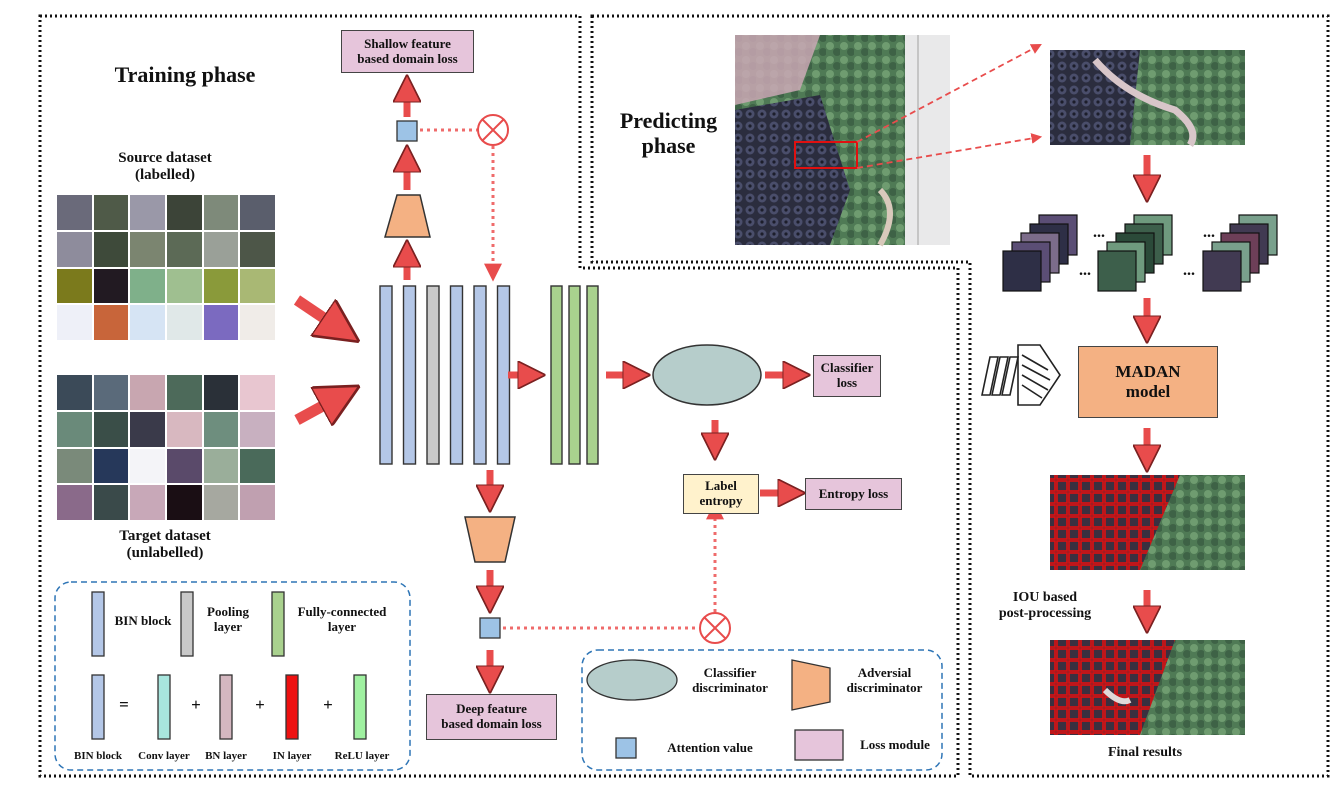 The height and width of the screenshot is (793, 1339). I want to click on legend-loss-label: Loss module, so click(895, 744).